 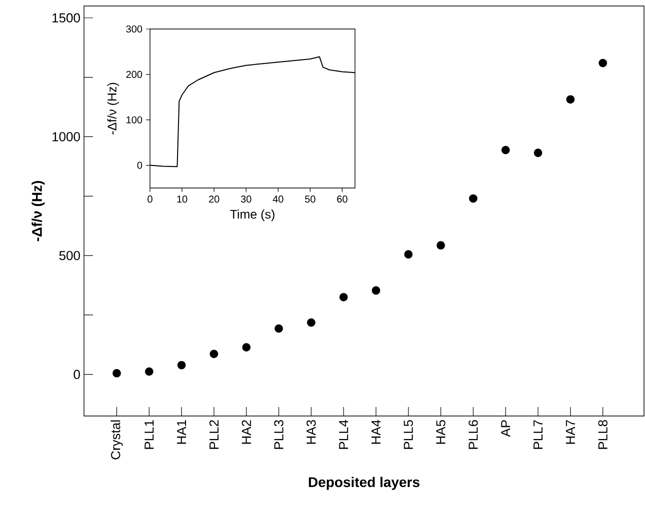 What do you see at coordinates (246, 199) in the screenshot?
I see `x-tick-label: 30` at bounding box center [246, 199].